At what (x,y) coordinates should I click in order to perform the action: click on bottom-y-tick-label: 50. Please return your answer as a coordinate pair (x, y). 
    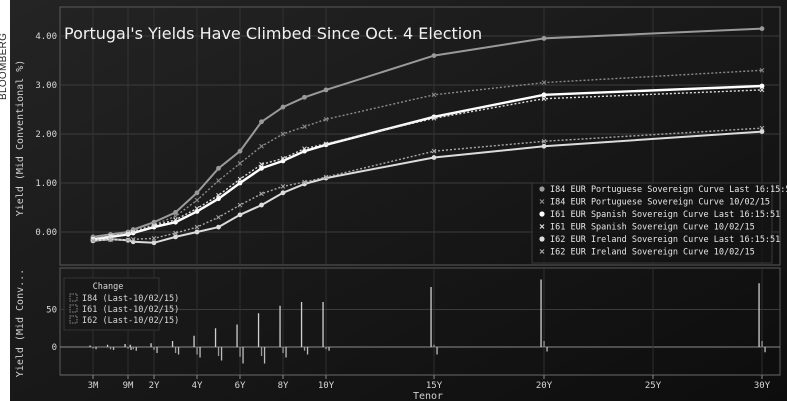
    Looking at the image, I should click on (51, 311).